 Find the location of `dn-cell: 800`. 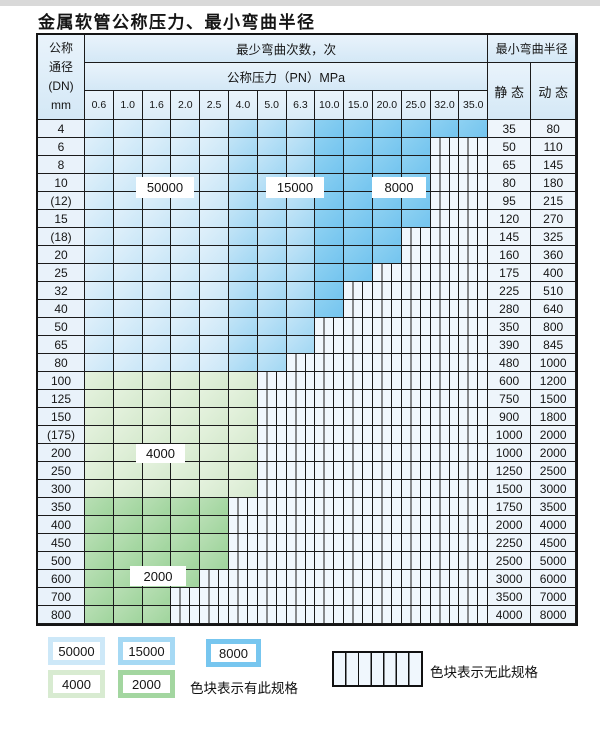

dn-cell: 800 is located at coordinates (61, 615).